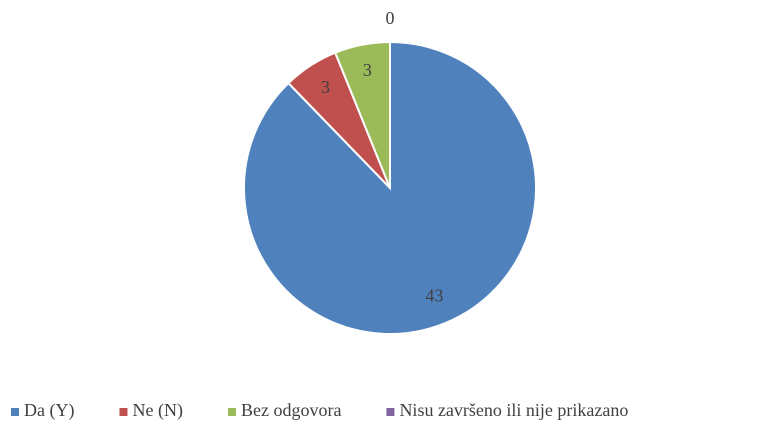  I want to click on legend-label: Nisu završeno ili nije prikazano, so click(513, 410).